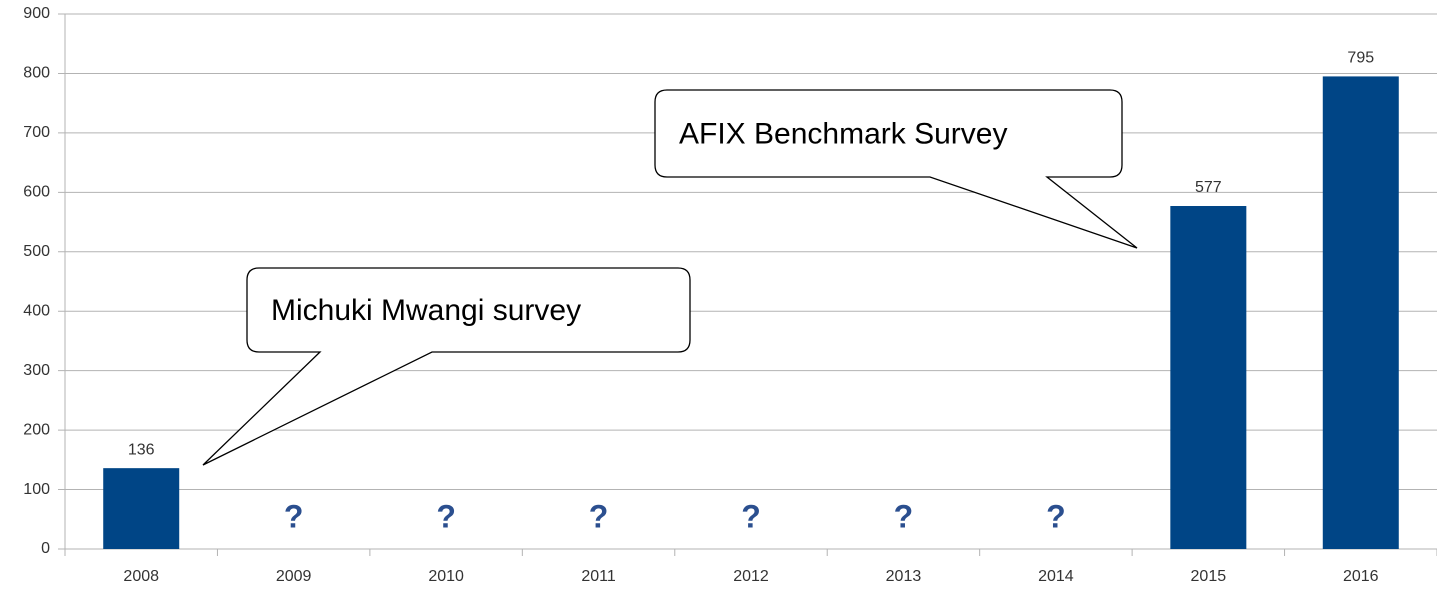 The width and height of the screenshot is (1437, 589). Describe the element at coordinates (36, 73) in the screenshot. I see `y-tick-label: 800` at that location.